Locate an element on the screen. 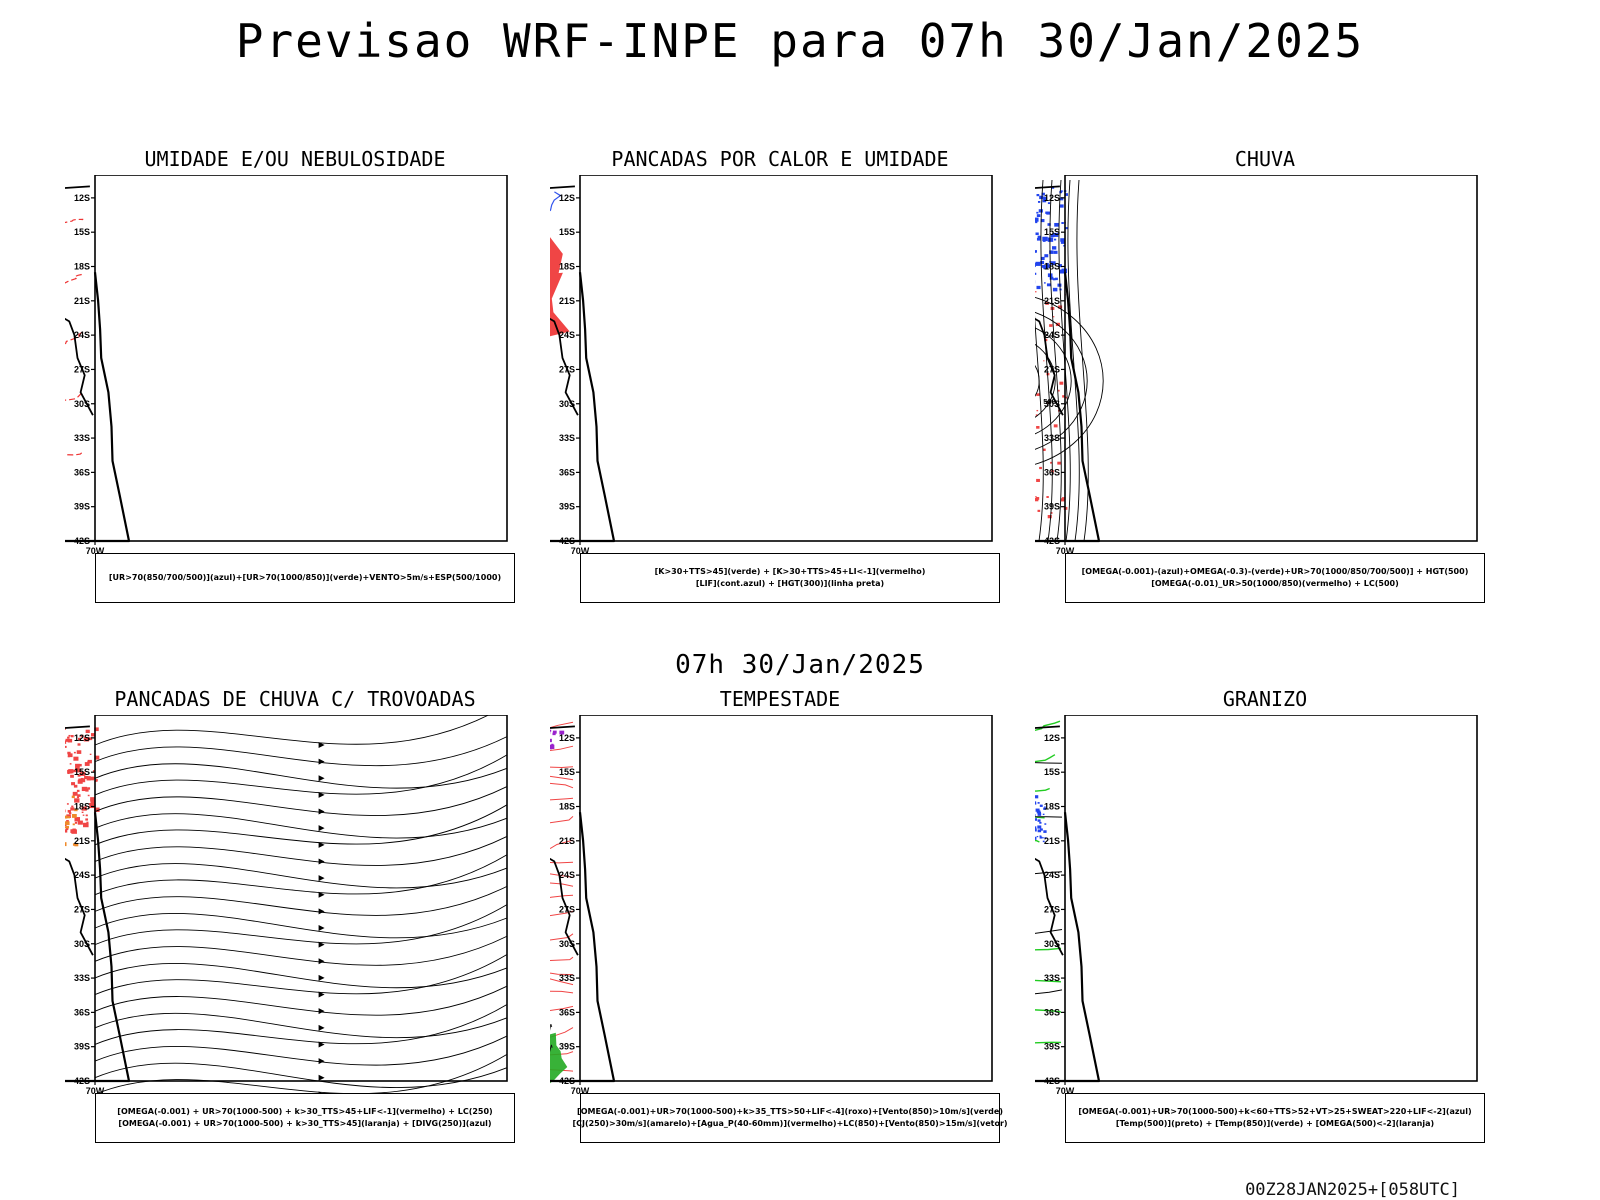 The width and height of the screenshot is (1600, 1200). lat-tick-label: 36S is located at coordinates (82, 1012).